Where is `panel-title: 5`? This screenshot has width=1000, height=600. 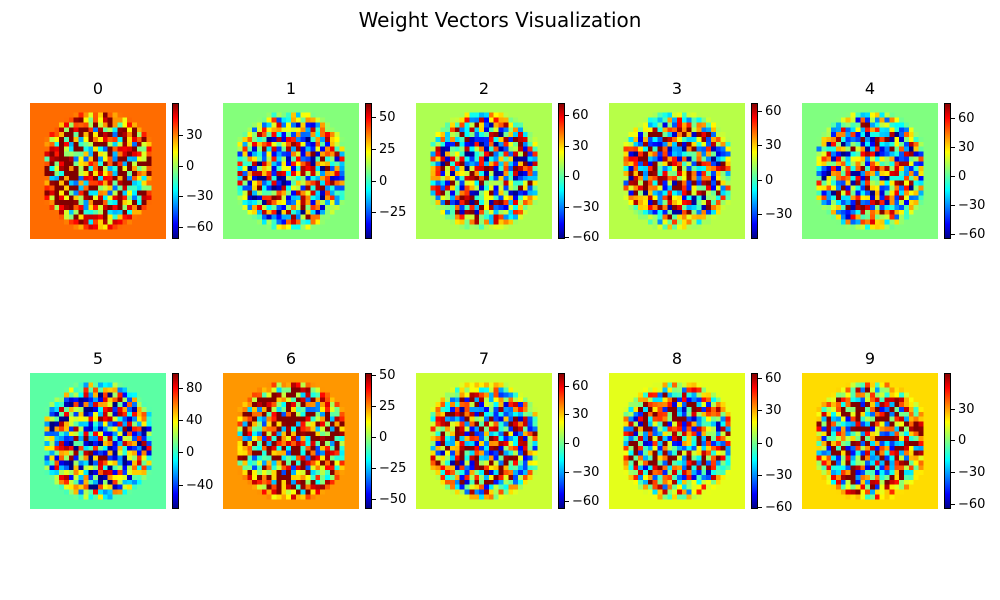
panel-title: 5 is located at coordinates (98, 358).